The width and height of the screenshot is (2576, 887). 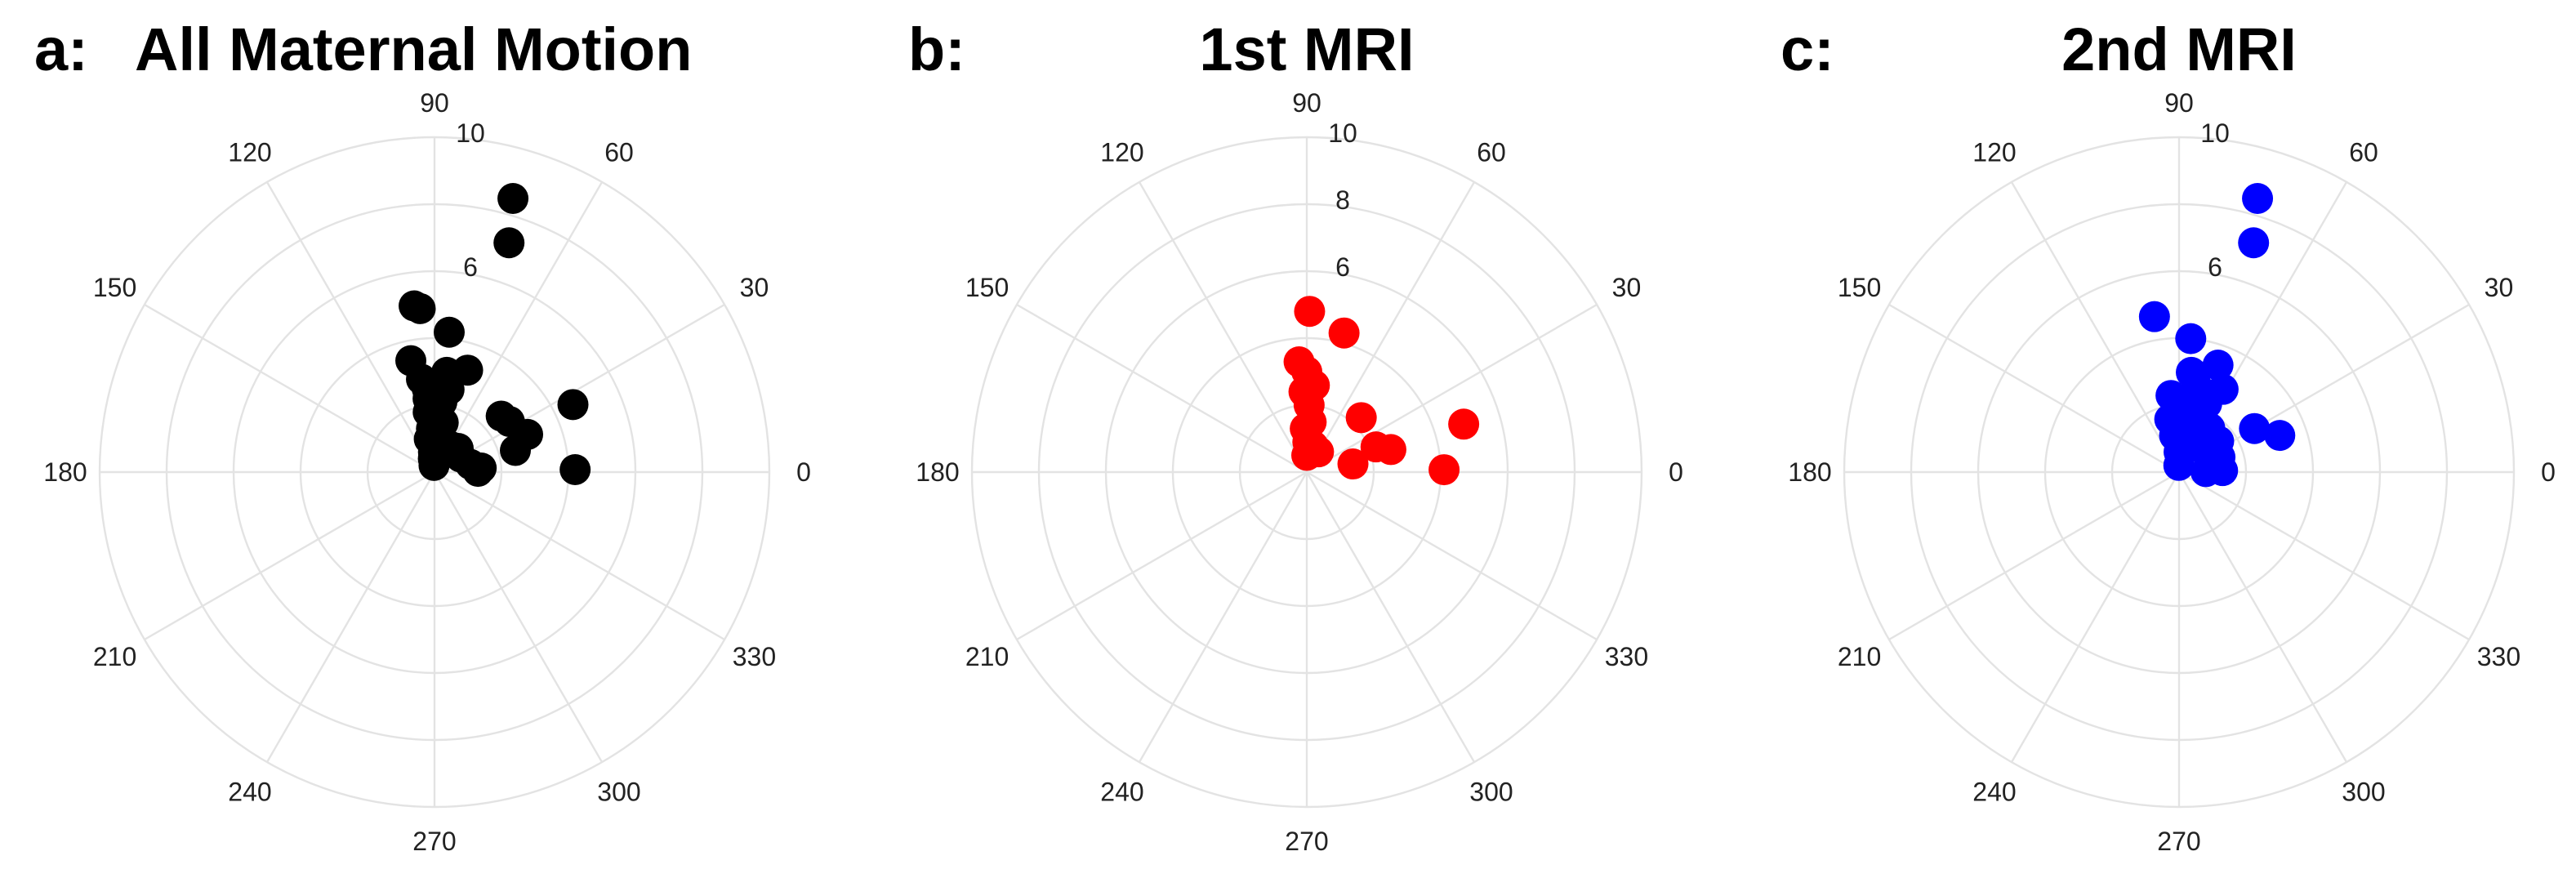 I want to click on panel-letter: a:, so click(x=61, y=49).